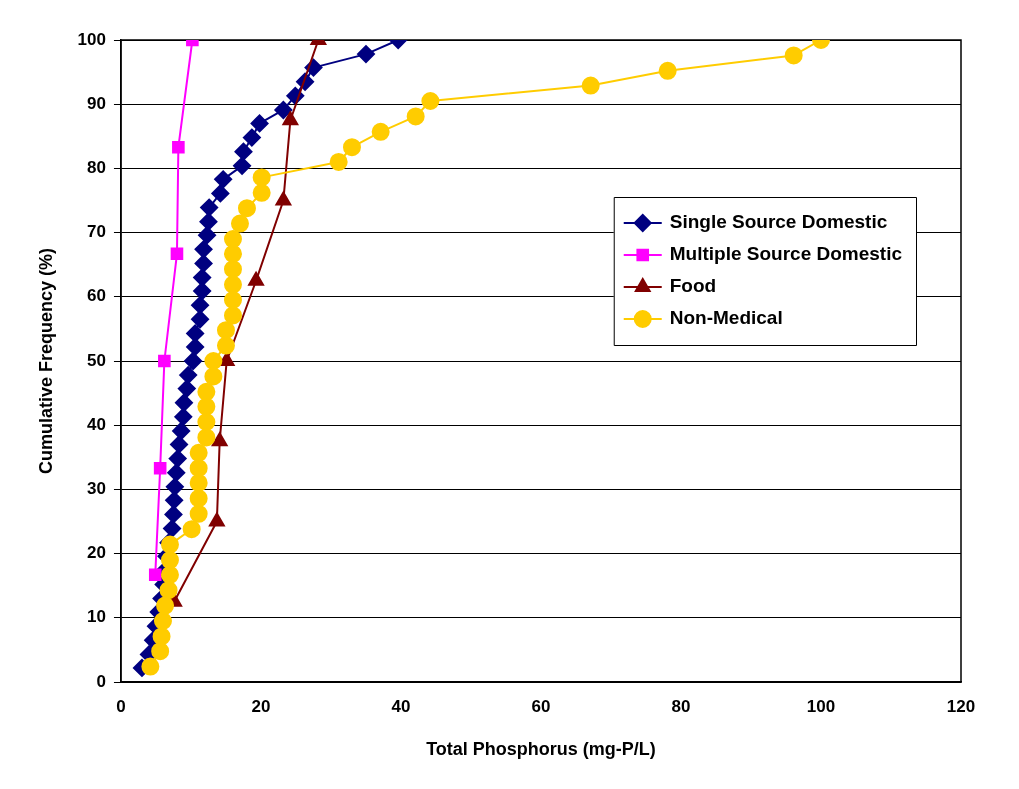 The width and height of the screenshot is (1019, 789). What do you see at coordinates (96, 296) in the screenshot?
I see `y-tick-label: 60` at bounding box center [96, 296].